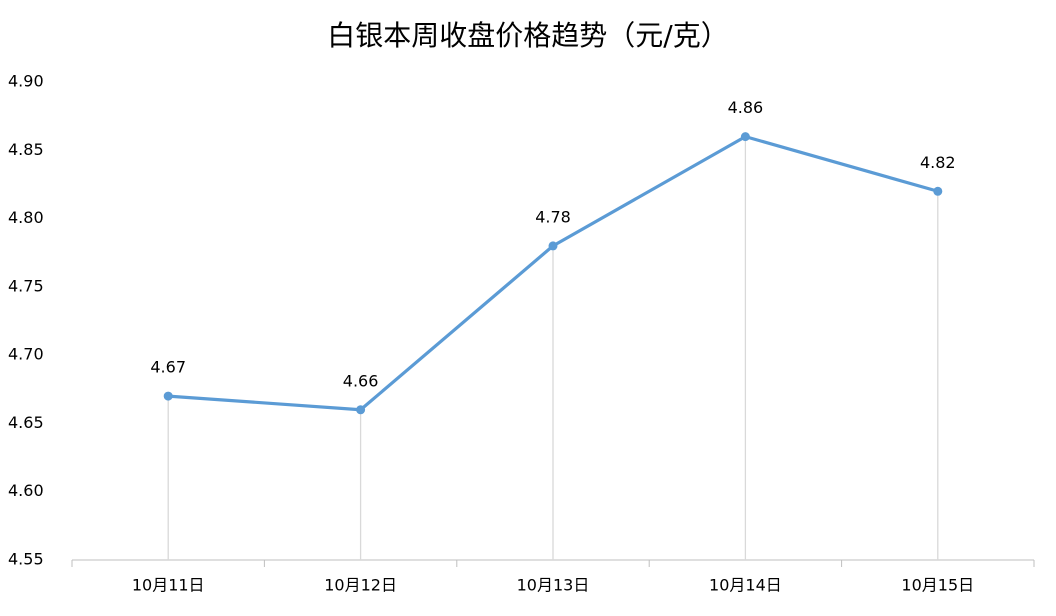 The image size is (1056, 616). What do you see at coordinates (168, 585) in the screenshot?
I see `x-tick-label: 10月11日` at bounding box center [168, 585].